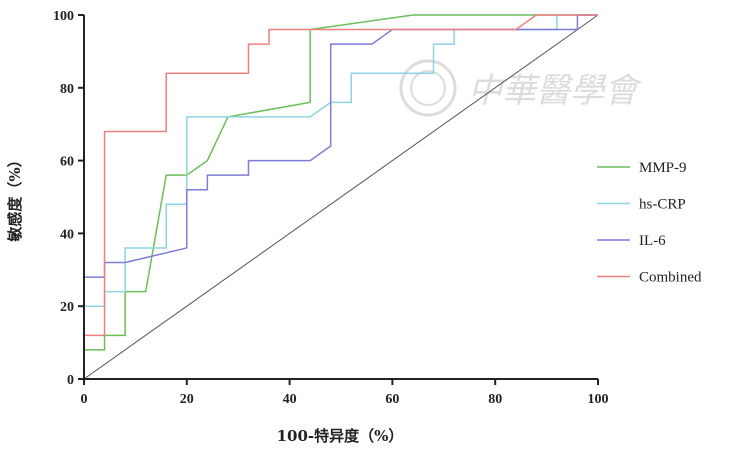  I want to click on legend-label-hs-crp: hs-CRP, so click(662, 205).